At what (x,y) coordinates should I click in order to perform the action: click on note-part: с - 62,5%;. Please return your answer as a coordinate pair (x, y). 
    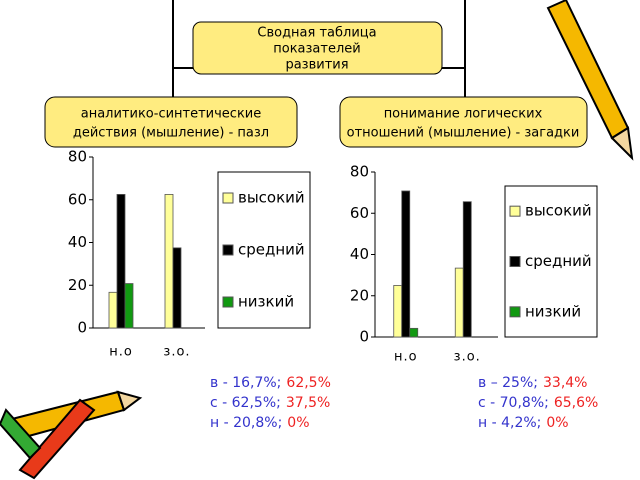
    Looking at the image, I should click on (245, 403).